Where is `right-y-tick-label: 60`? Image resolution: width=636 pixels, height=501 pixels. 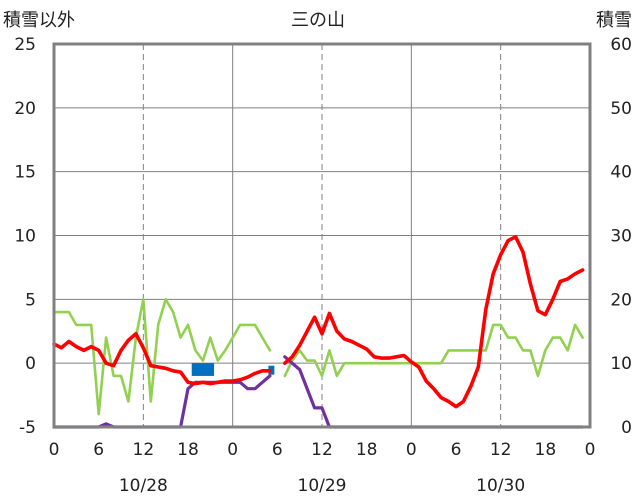
right-y-tick-label: 60 is located at coordinates (621, 45).